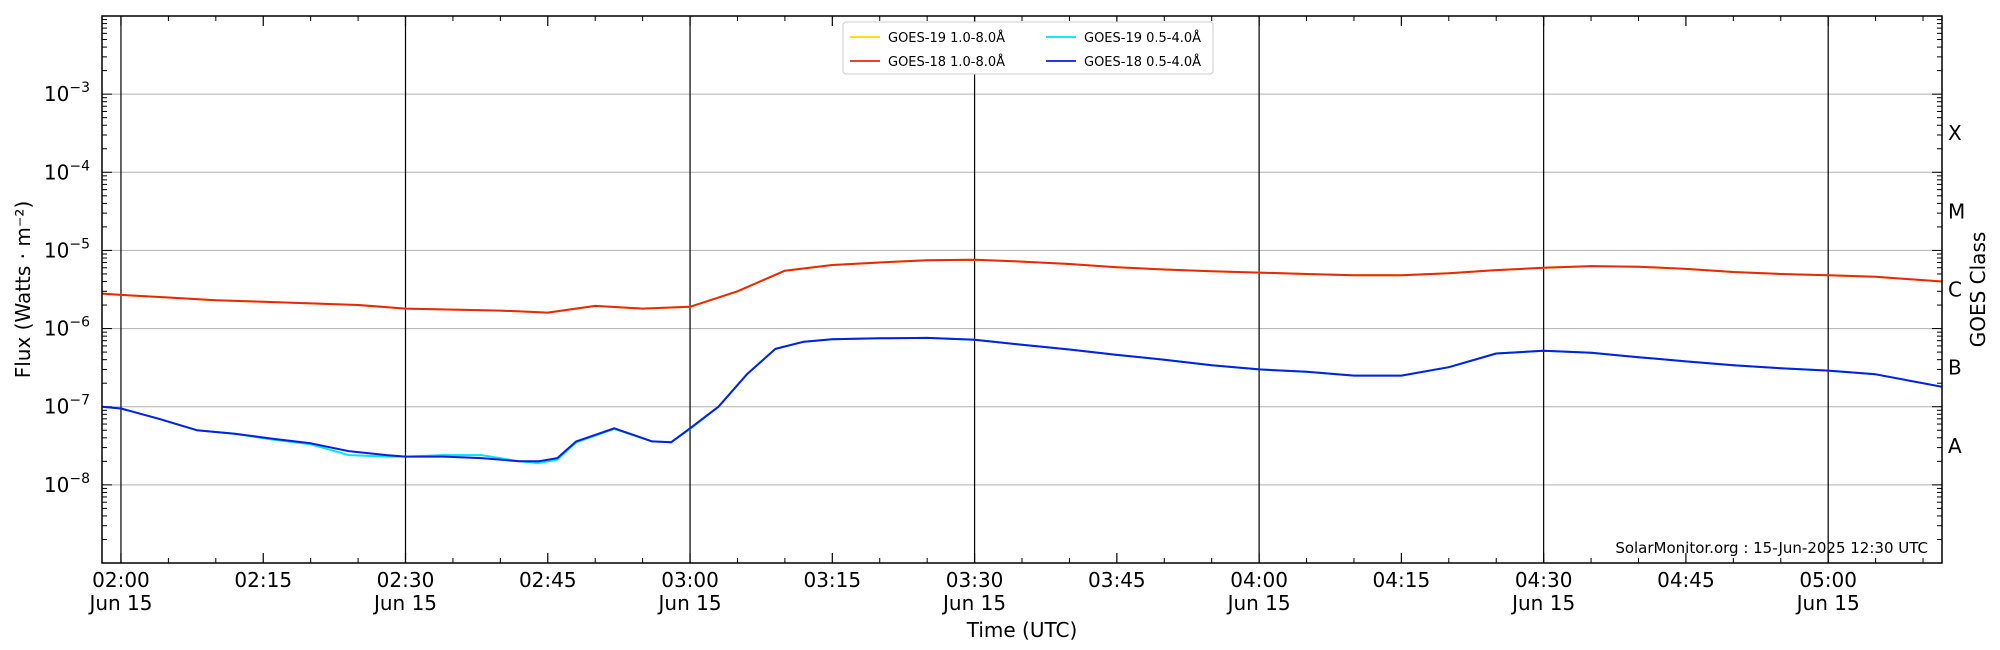 The width and height of the screenshot is (2000, 650). What do you see at coordinates (1022, 286) in the screenshot?
I see `series-line` at bounding box center [1022, 286].